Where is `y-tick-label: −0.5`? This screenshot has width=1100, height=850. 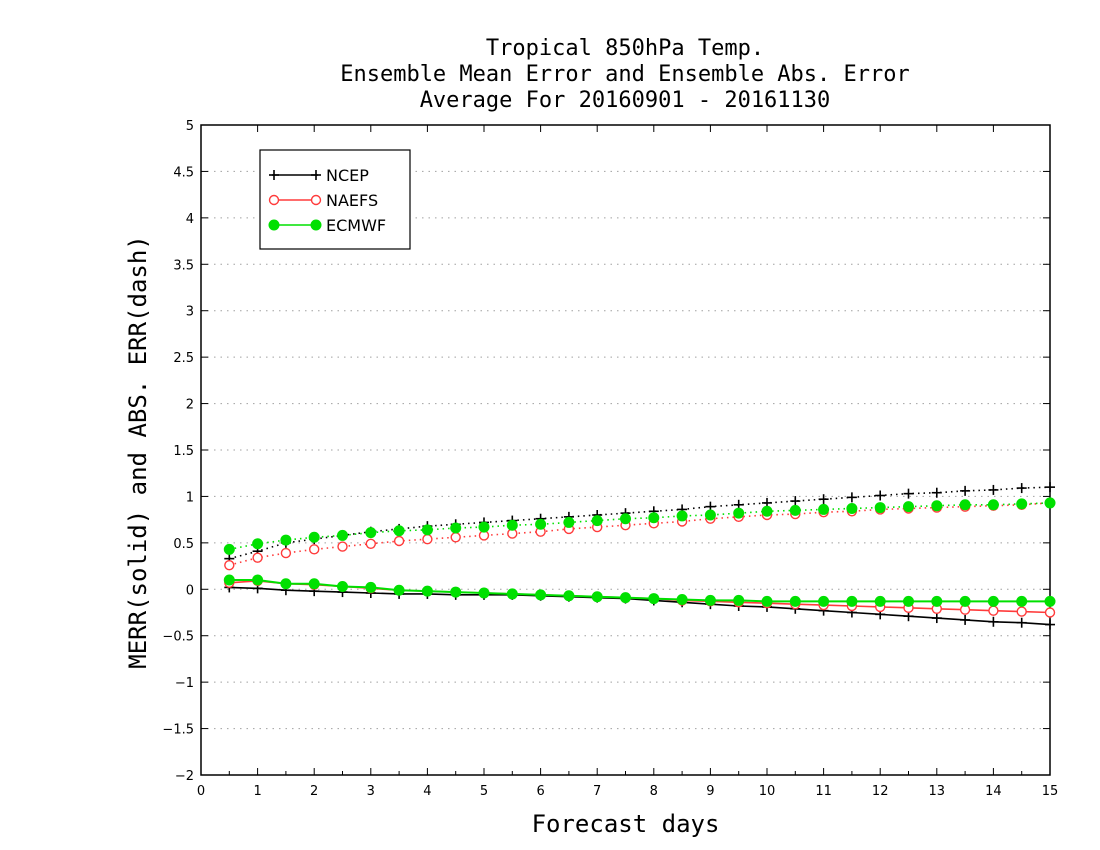 y-tick-label: −0.5 is located at coordinates (178, 637).